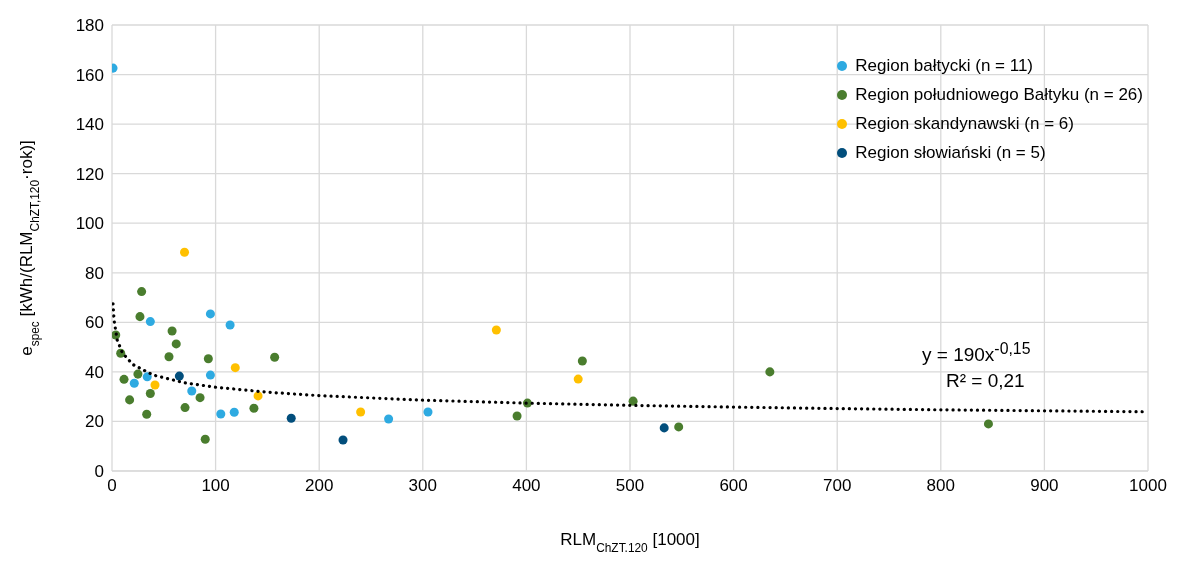  What do you see at coordinates (630, 542) in the screenshot?
I see `x-axis-title: RLM$_{ChZT.120}$ [1000]` at bounding box center [630, 542].